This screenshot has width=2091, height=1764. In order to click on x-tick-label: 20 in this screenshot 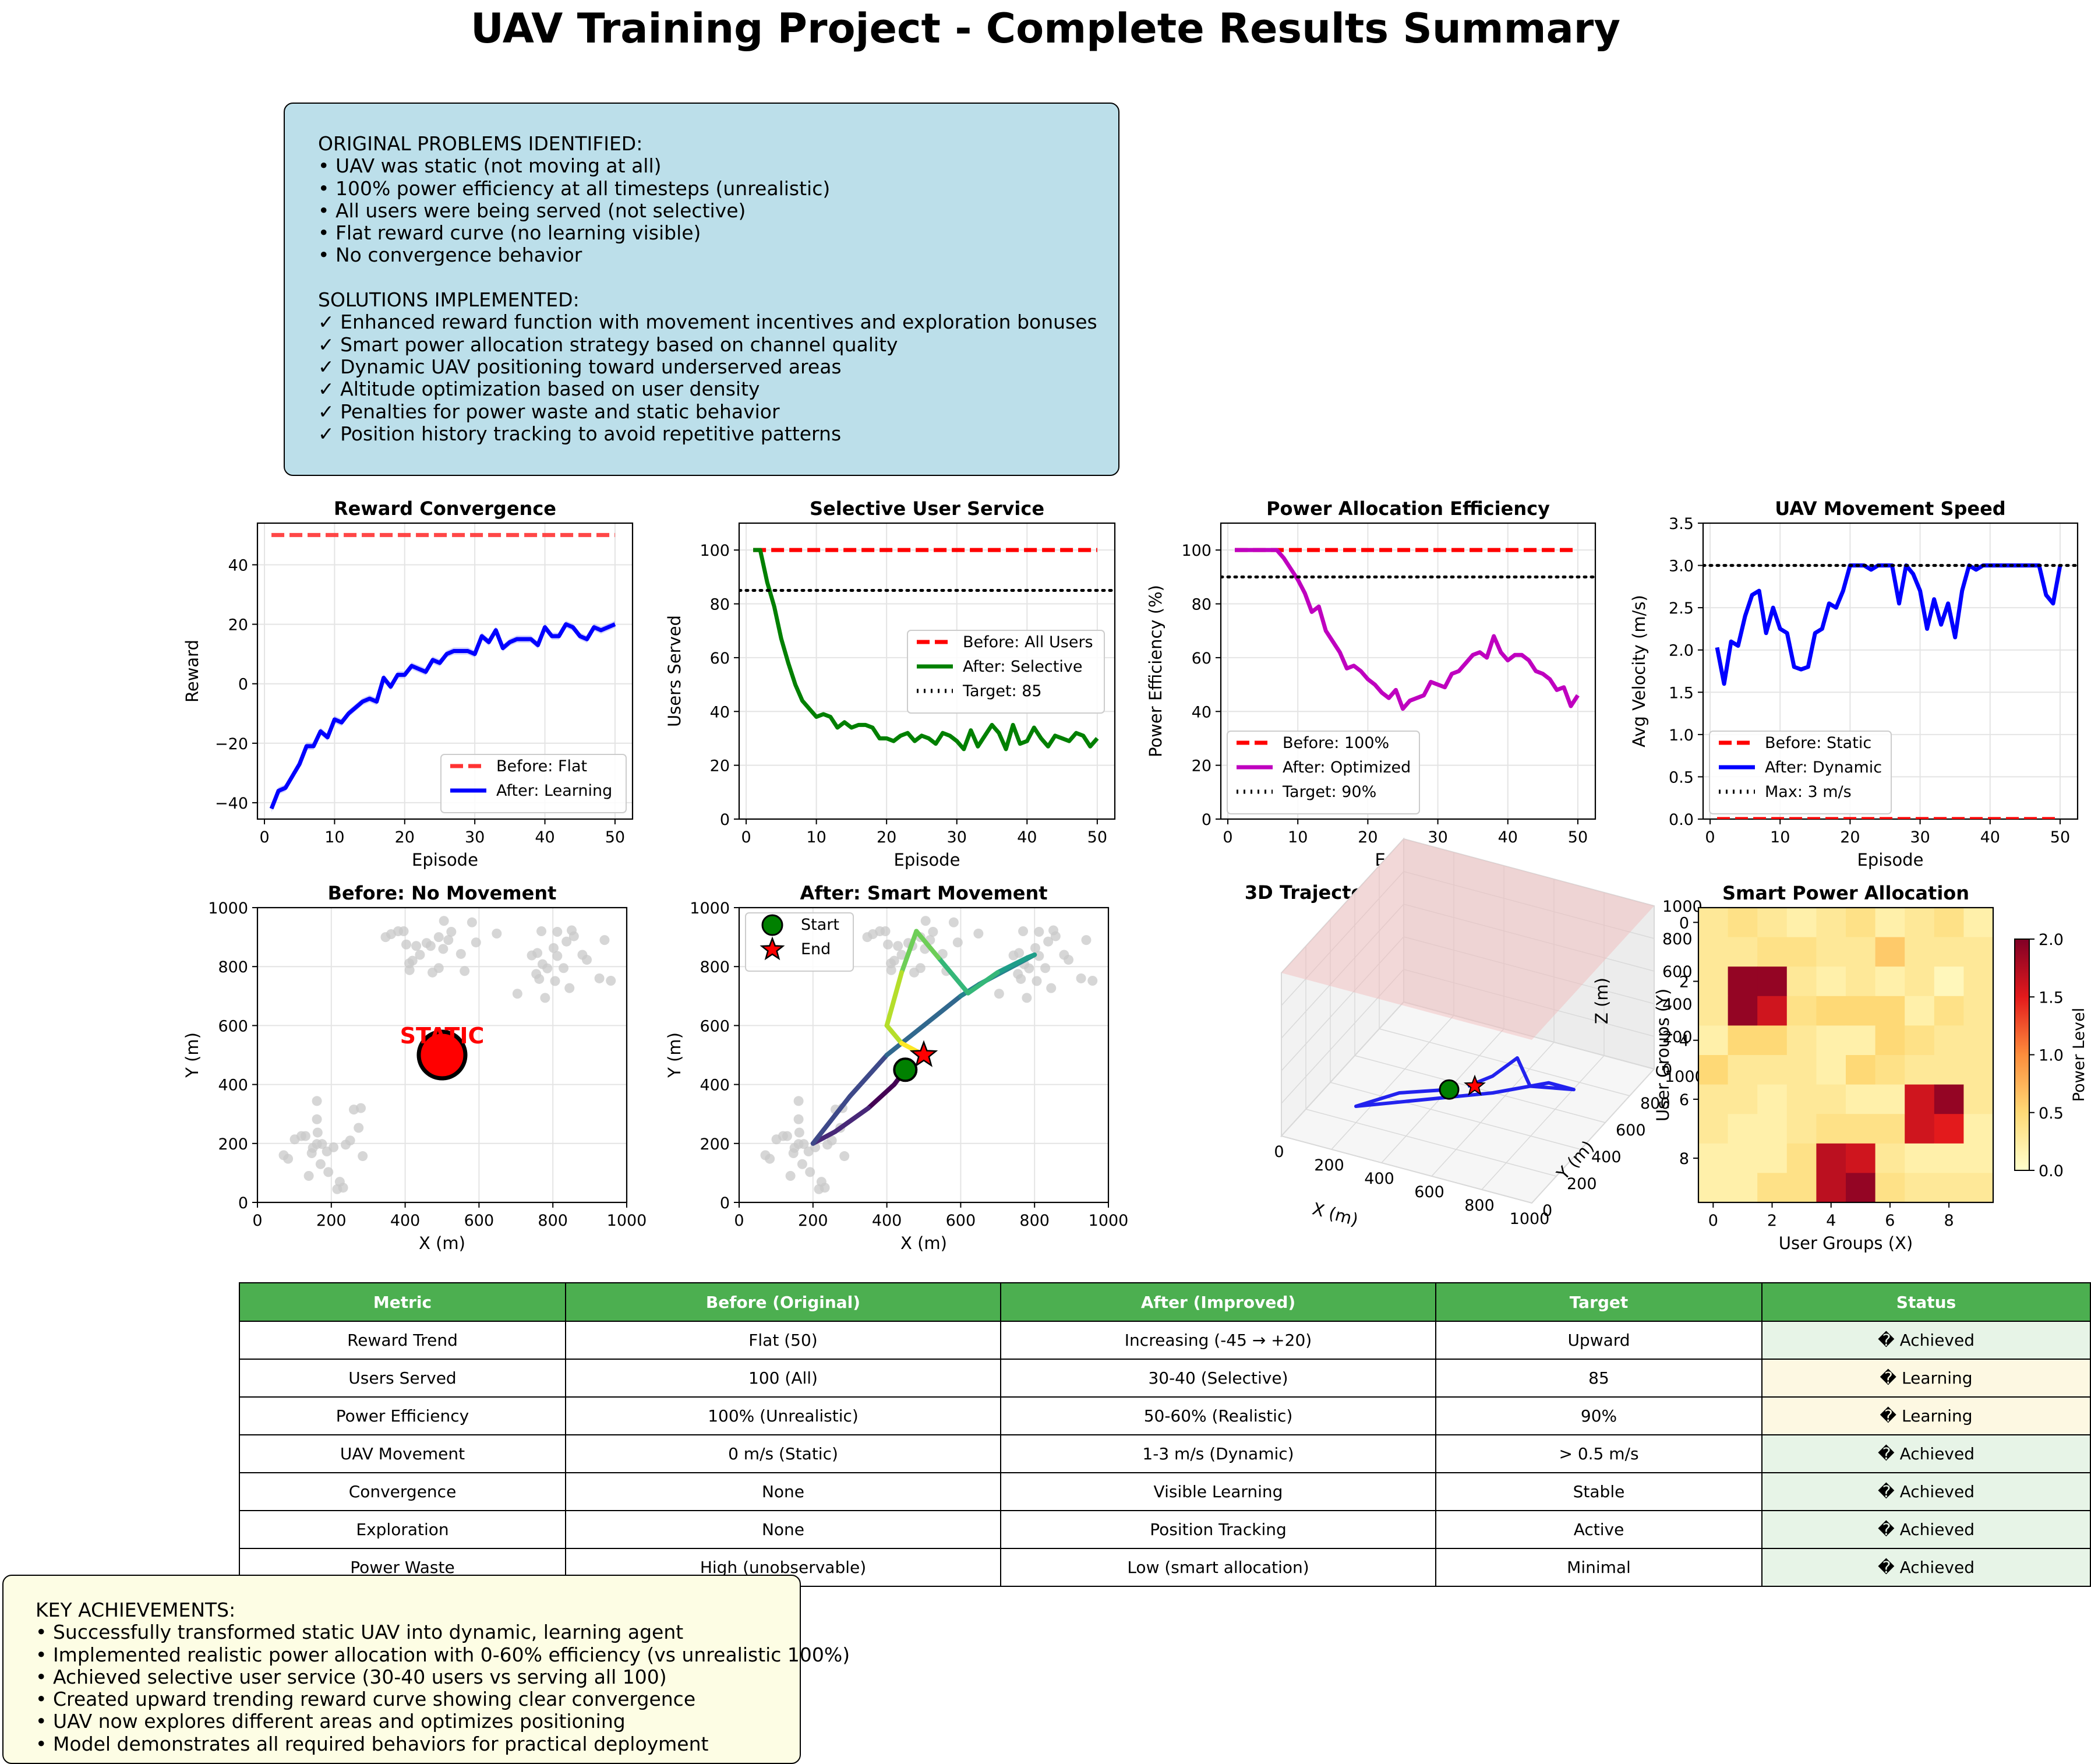, I will do `click(1367, 837)`.